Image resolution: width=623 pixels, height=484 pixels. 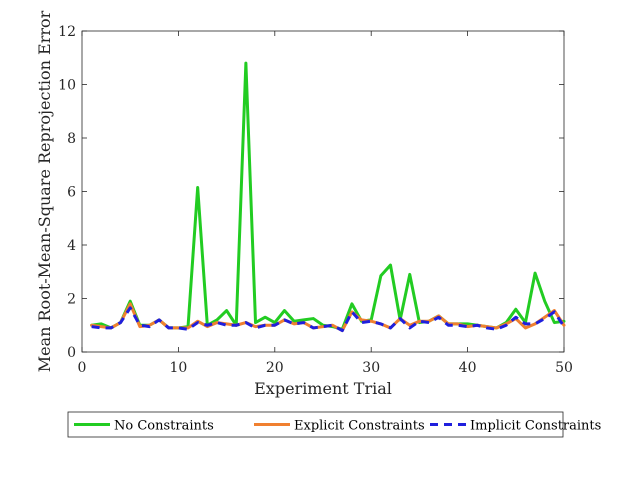 I want to click on x-axis-title: Experiment Trial, so click(x=323, y=388).